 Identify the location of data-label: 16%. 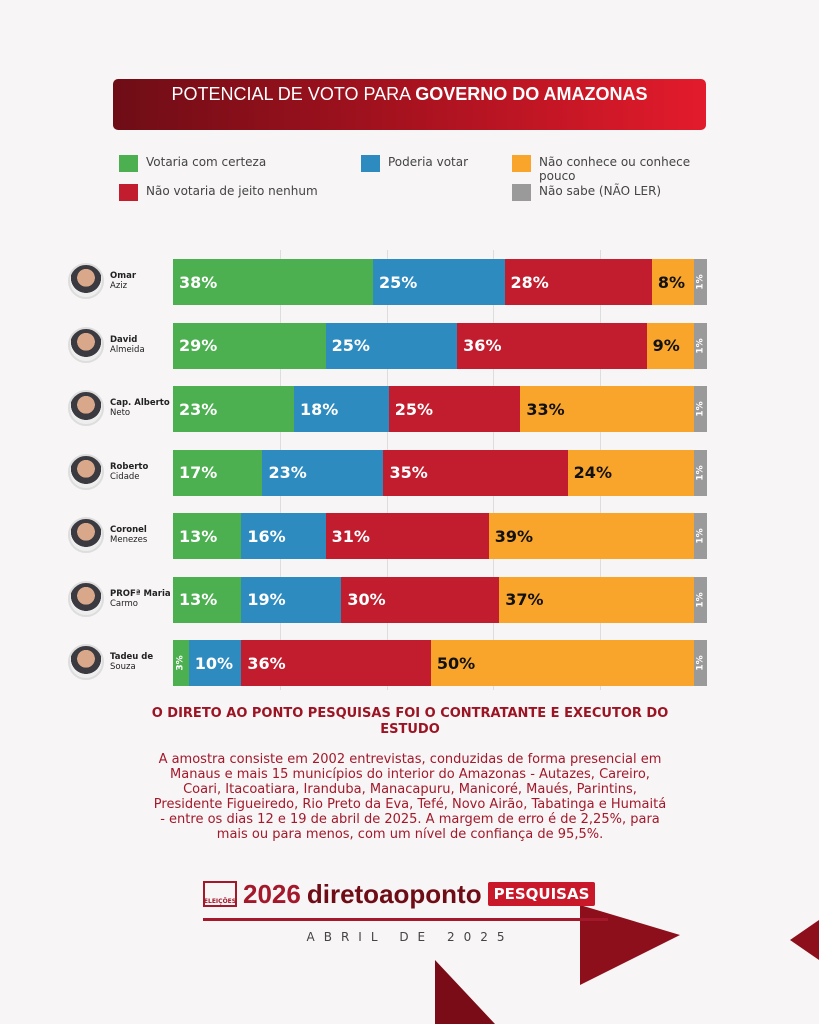
(266, 536).